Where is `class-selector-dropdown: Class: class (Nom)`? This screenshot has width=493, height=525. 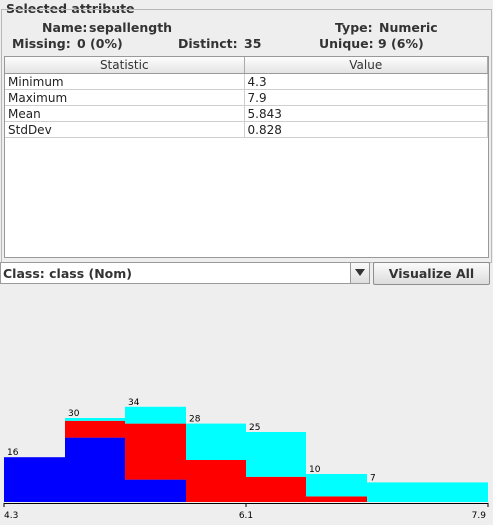
class-selector-dropdown: Class: class (Nom) is located at coordinates (185, 273).